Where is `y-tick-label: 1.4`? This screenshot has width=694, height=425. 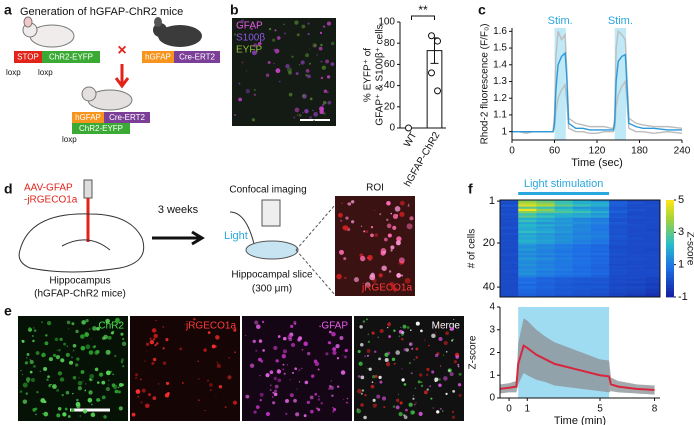 y-tick-label: 1.4 is located at coordinates (500, 64).